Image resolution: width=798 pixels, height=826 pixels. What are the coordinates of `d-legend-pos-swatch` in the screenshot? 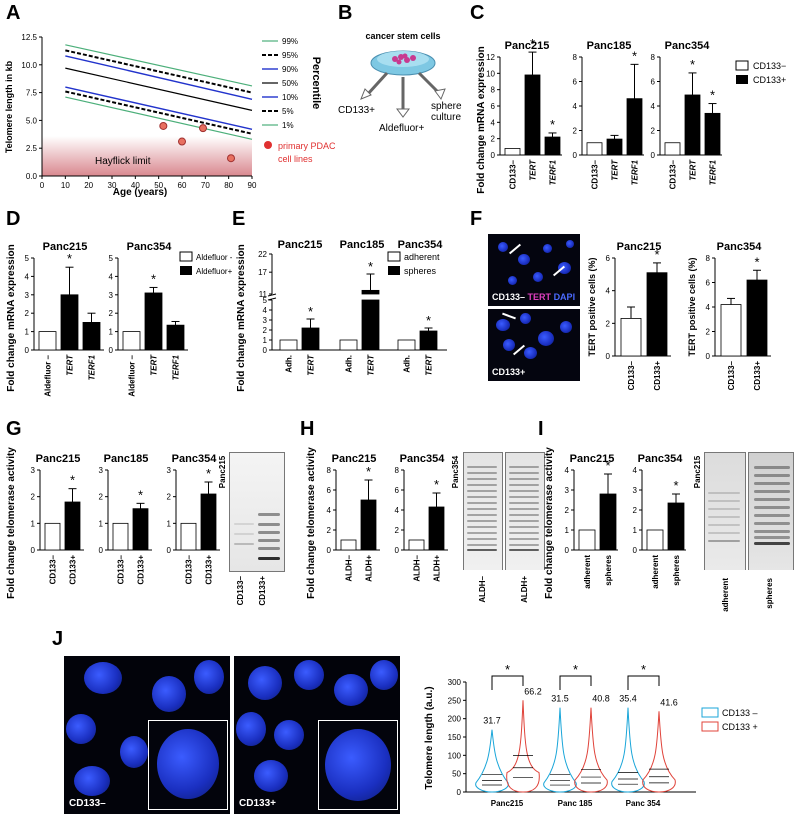 It's located at (186, 270).